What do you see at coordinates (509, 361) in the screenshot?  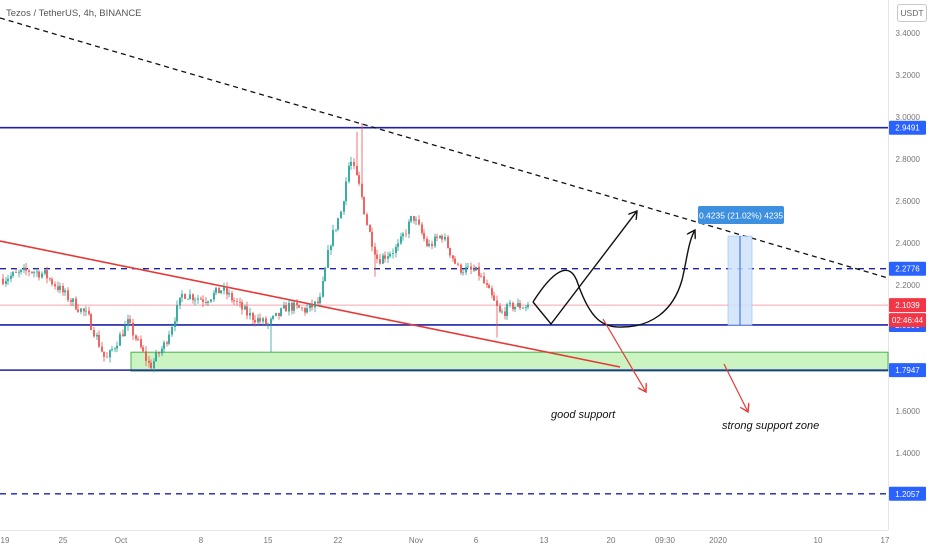 I see `support-zone` at bounding box center [509, 361].